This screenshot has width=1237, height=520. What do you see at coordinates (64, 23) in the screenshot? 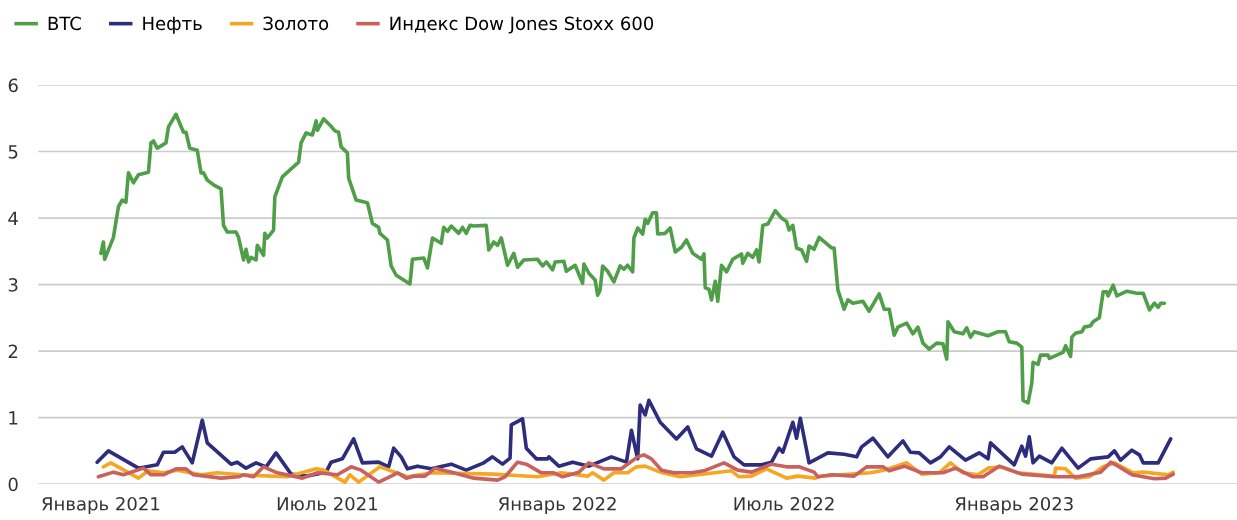
I see `legend-label: BTC` at bounding box center [64, 23].